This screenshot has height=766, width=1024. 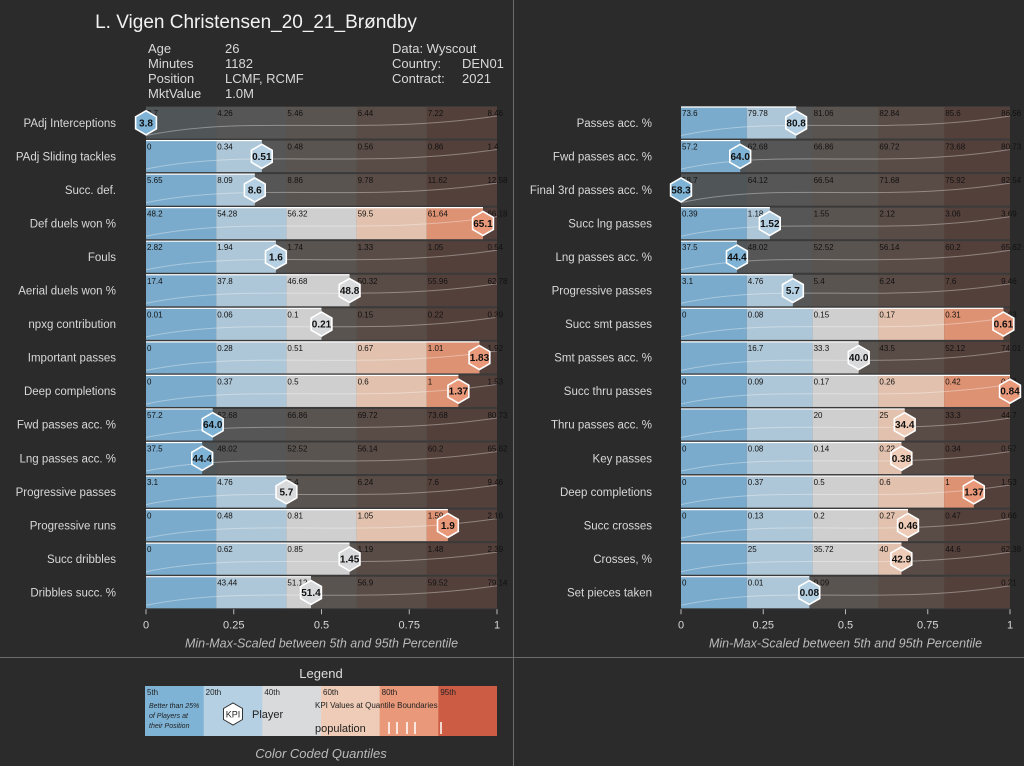 I want to click on quantile-boundary-label: 0.08, so click(x=756, y=449).